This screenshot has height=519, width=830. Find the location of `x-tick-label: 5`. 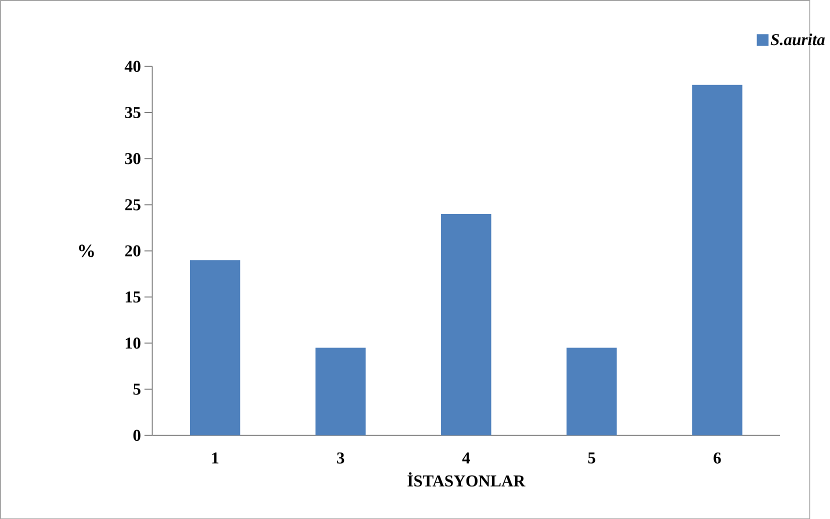

x-tick-label: 5 is located at coordinates (592, 458).